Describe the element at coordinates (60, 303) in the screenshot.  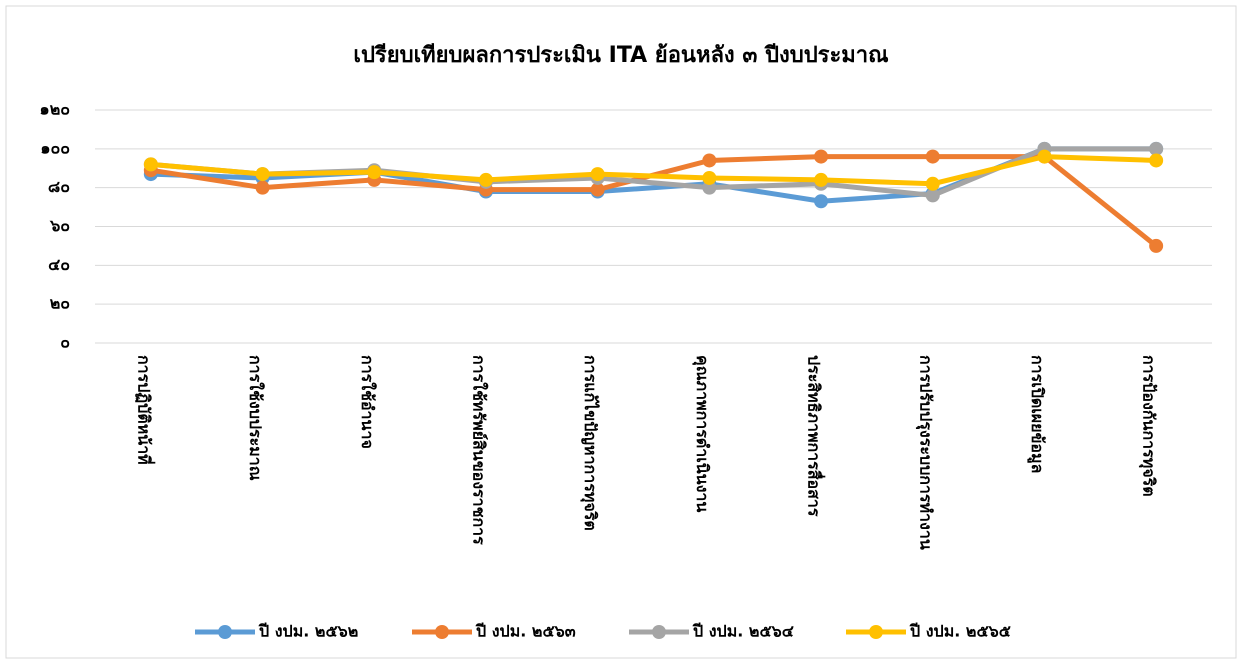
I see `y-tick-label: ๒๐` at that location.